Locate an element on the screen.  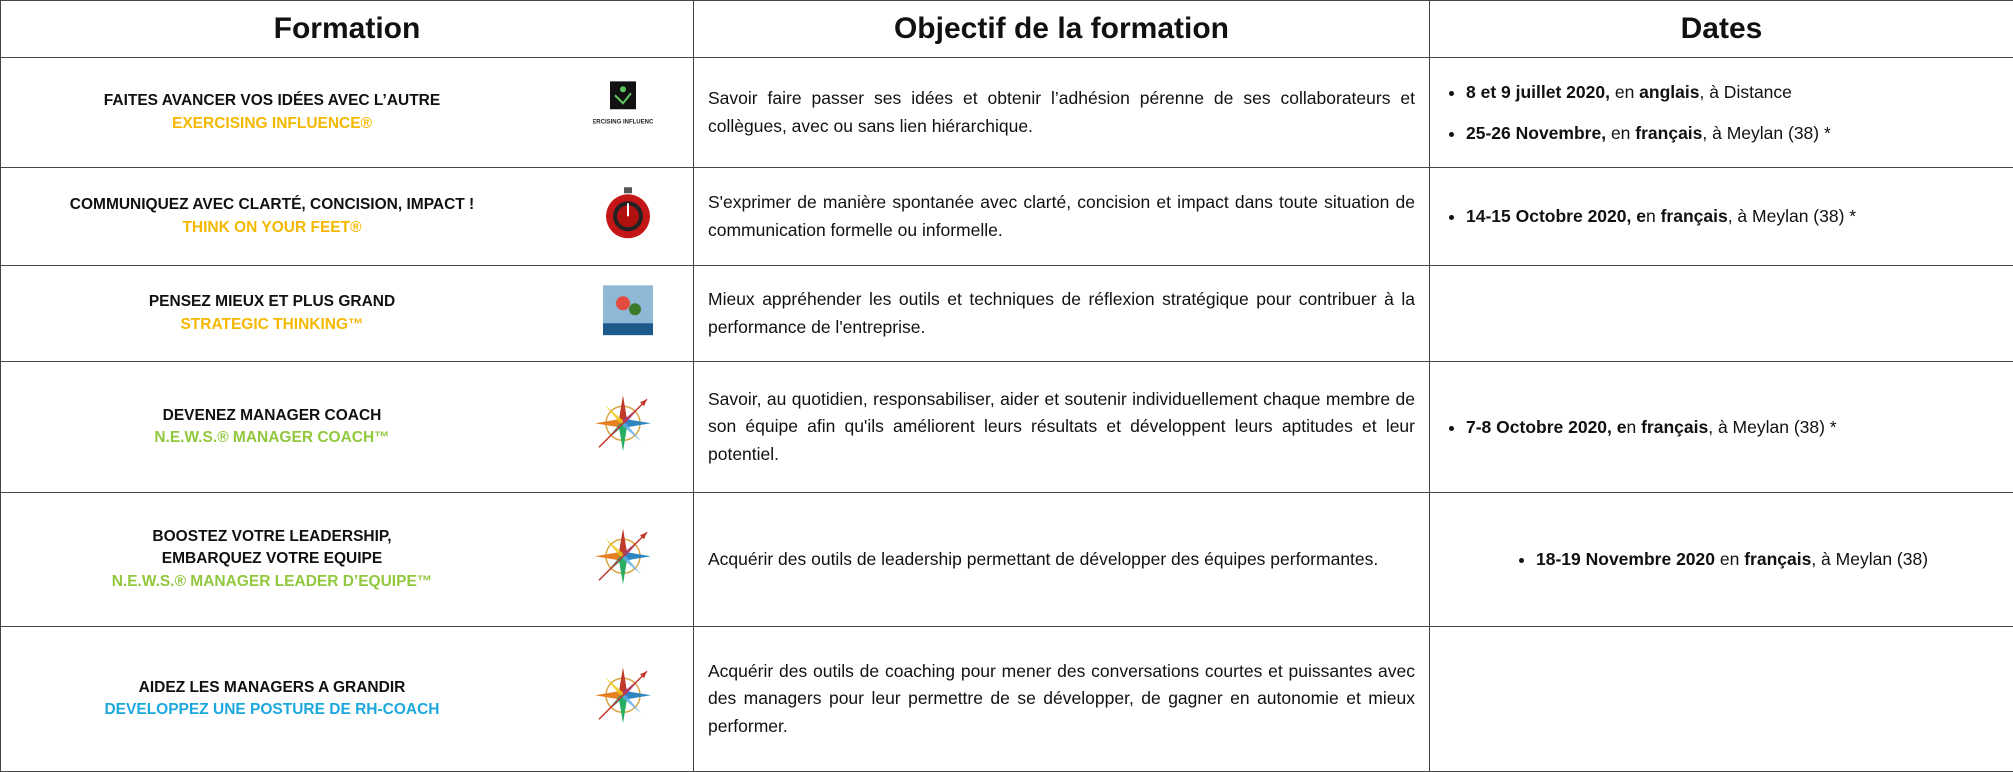
date-part: , à Distance is located at coordinates (1745, 91).